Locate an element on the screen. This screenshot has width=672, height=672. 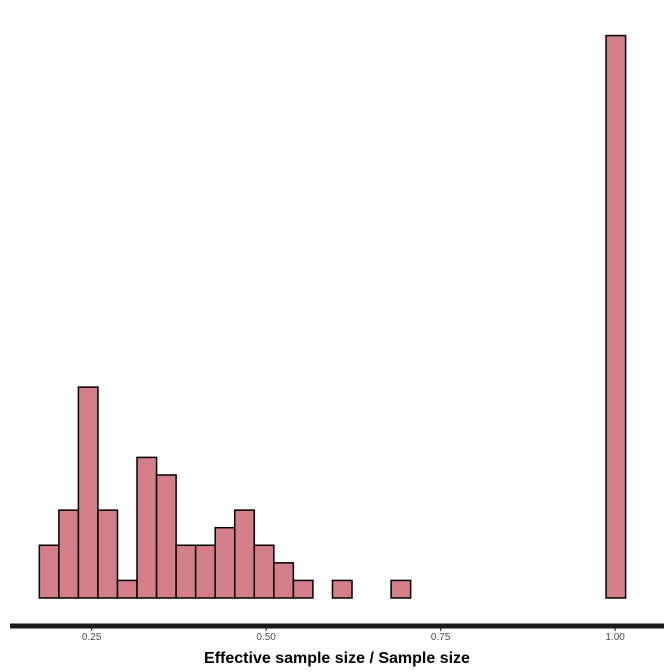
x-tick-label-2: 0.75 is located at coordinates (441, 637).